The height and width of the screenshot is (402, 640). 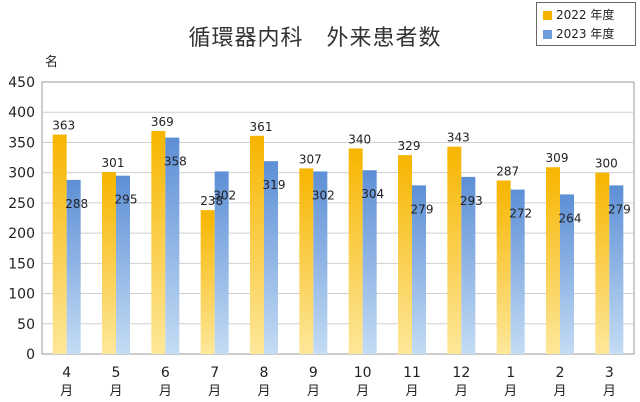 What do you see at coordinates (520, 214) in the screenshot?
I see `data-label-2023: 272` at bounding box center [520, 214].